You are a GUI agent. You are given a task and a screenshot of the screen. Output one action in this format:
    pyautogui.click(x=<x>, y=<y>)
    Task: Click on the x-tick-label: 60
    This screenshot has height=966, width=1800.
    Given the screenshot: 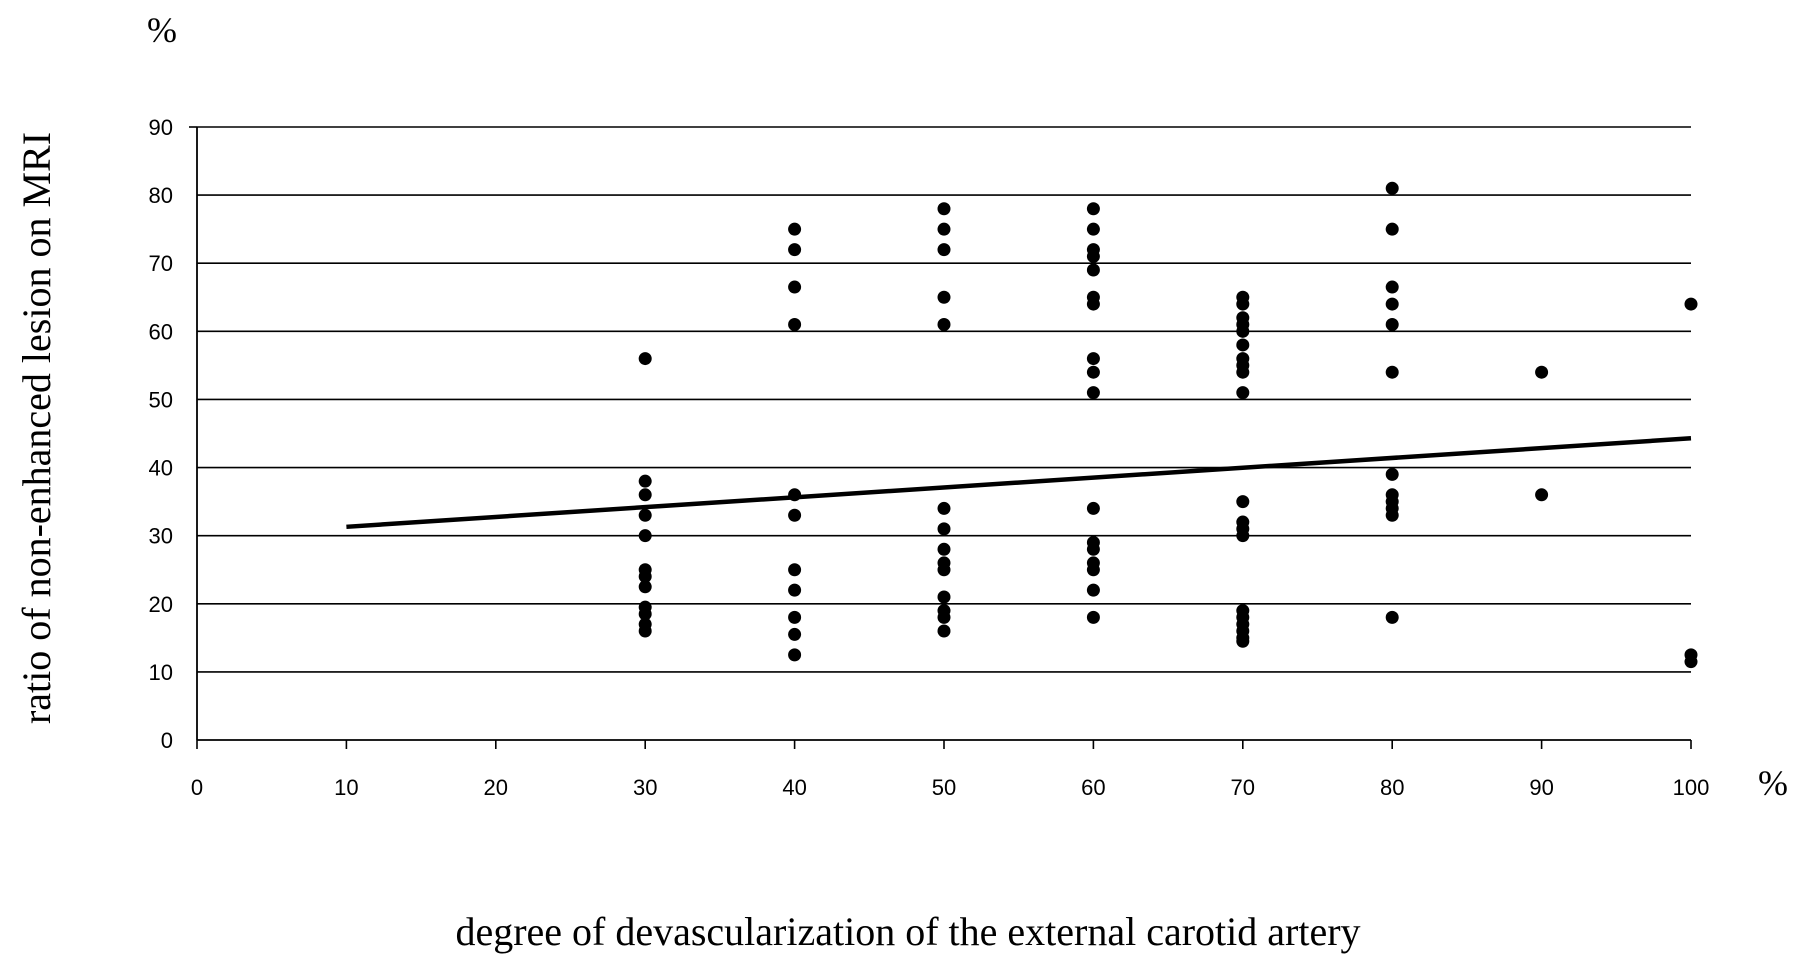 What is the action you would take?
    pyautogui.click(x=1093, y=787)
    